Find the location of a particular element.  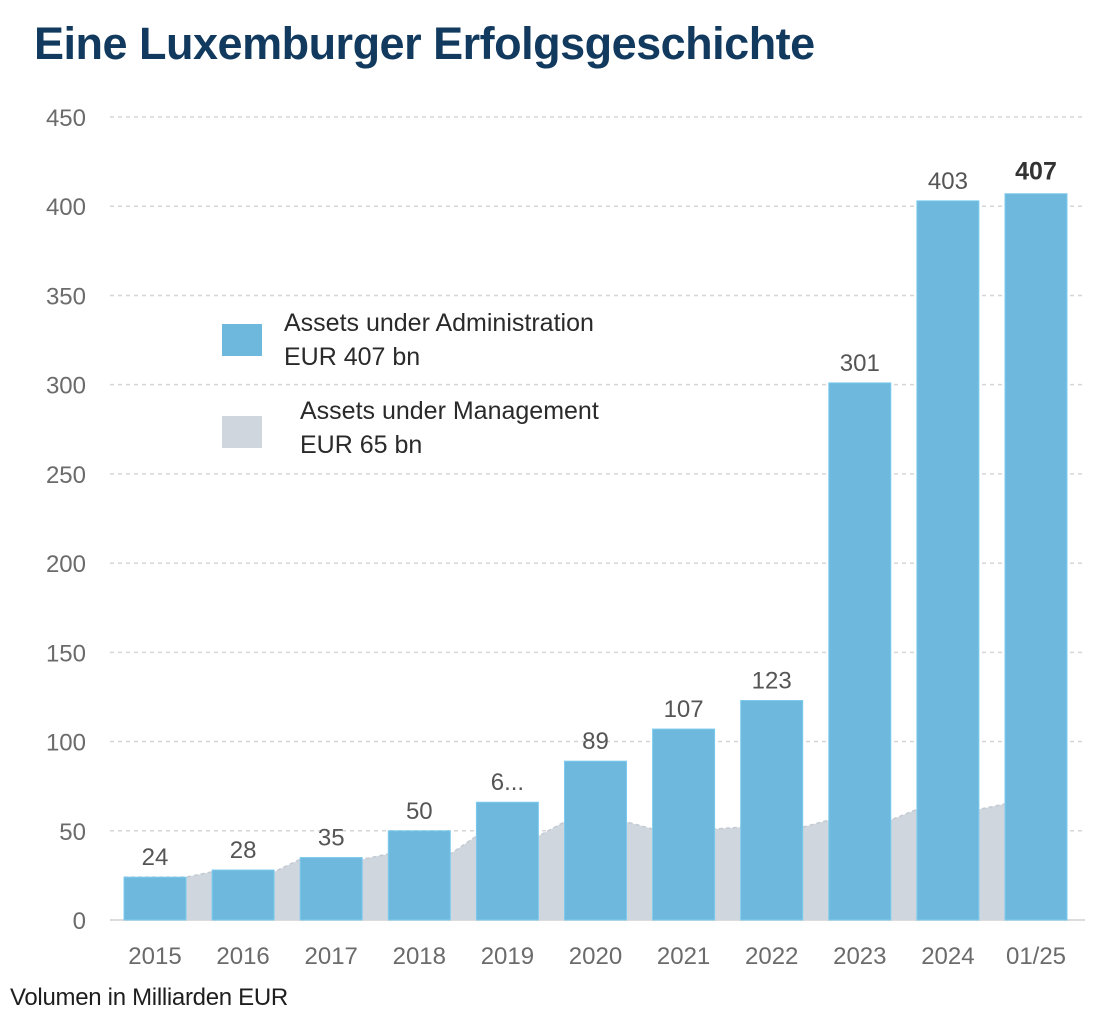

aua-data-label: 403 is located at coordinates (948, 181).